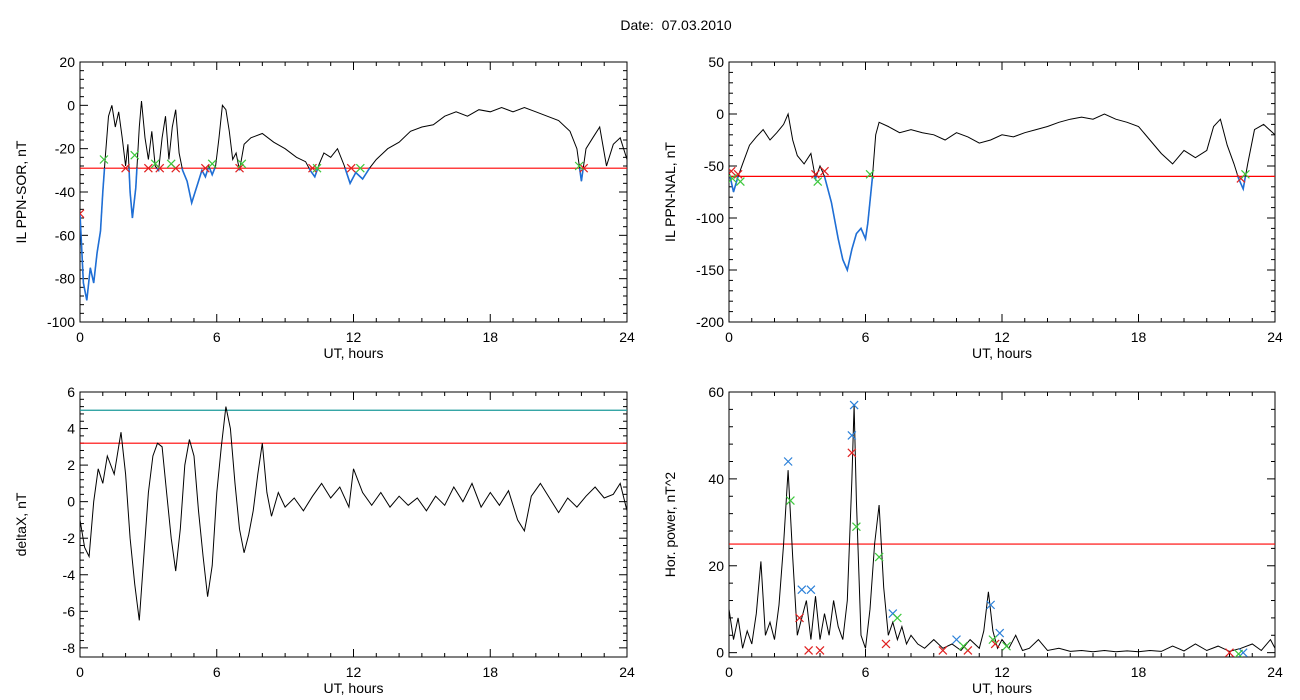 The image size is (1300, 700). I want to click on y-tick-label: -6, so click(69, 611).